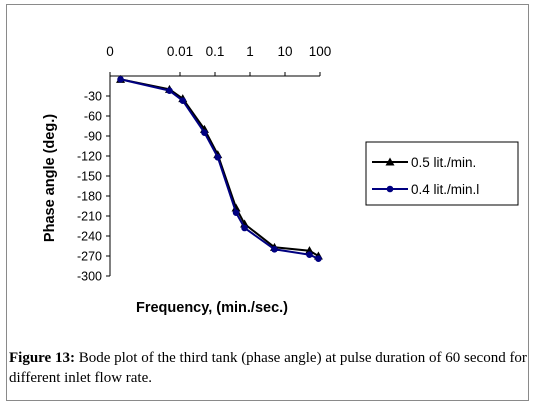 This screenshot has height=407, width=537. I want to click on y-tick-label: -120, so click(89, 157).